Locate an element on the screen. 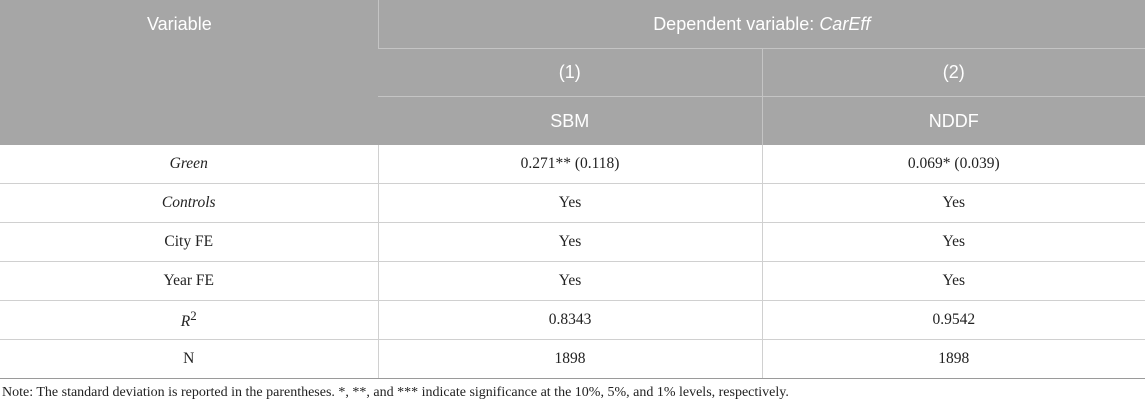  table-row: City FE Yes Yes is located at coordinates (572, 242).